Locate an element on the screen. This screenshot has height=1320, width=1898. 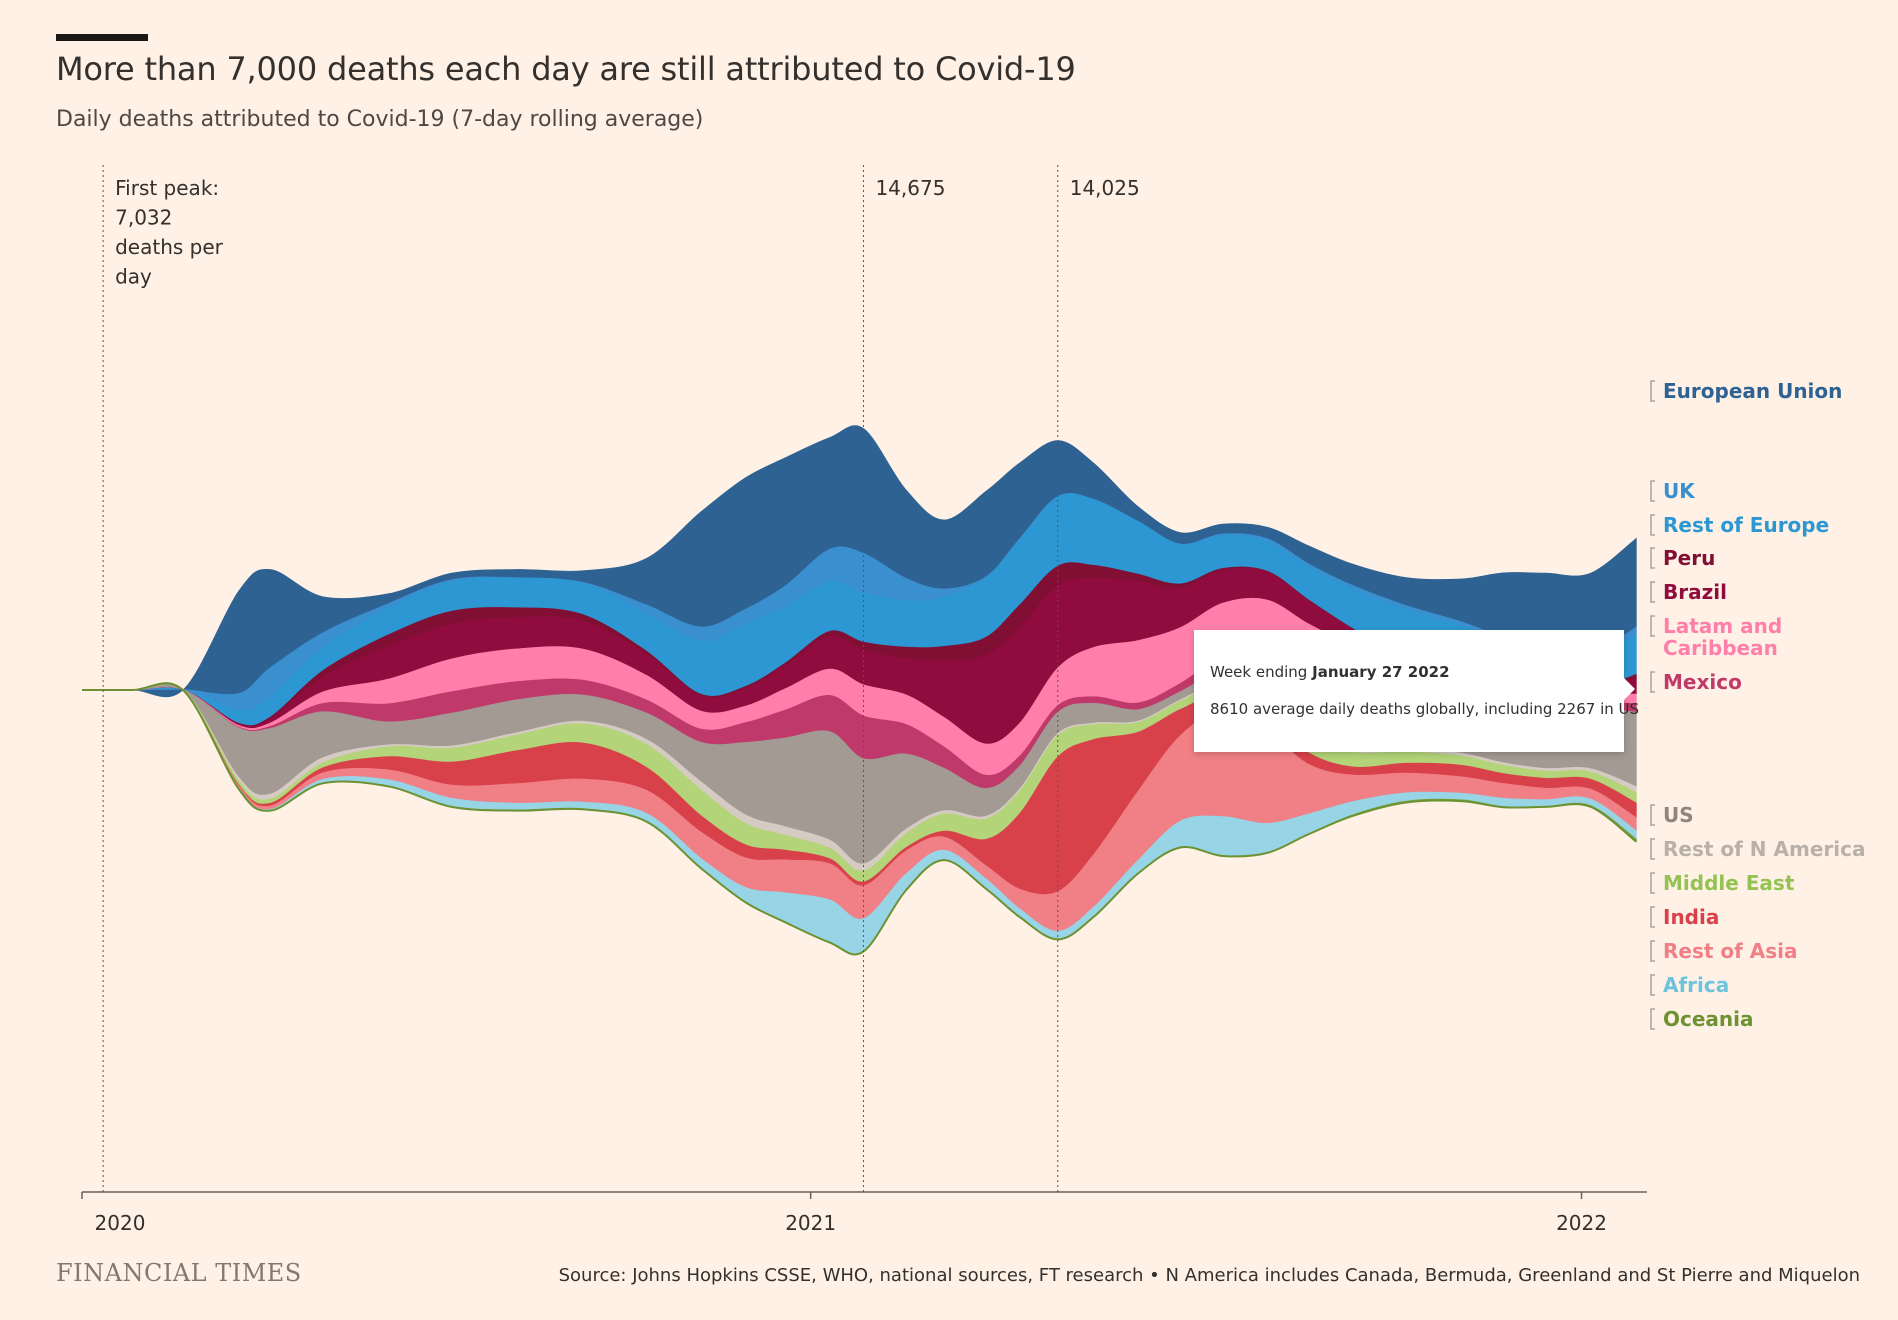
x-tick-label: 2021 is located at coordinates (810, 1223).